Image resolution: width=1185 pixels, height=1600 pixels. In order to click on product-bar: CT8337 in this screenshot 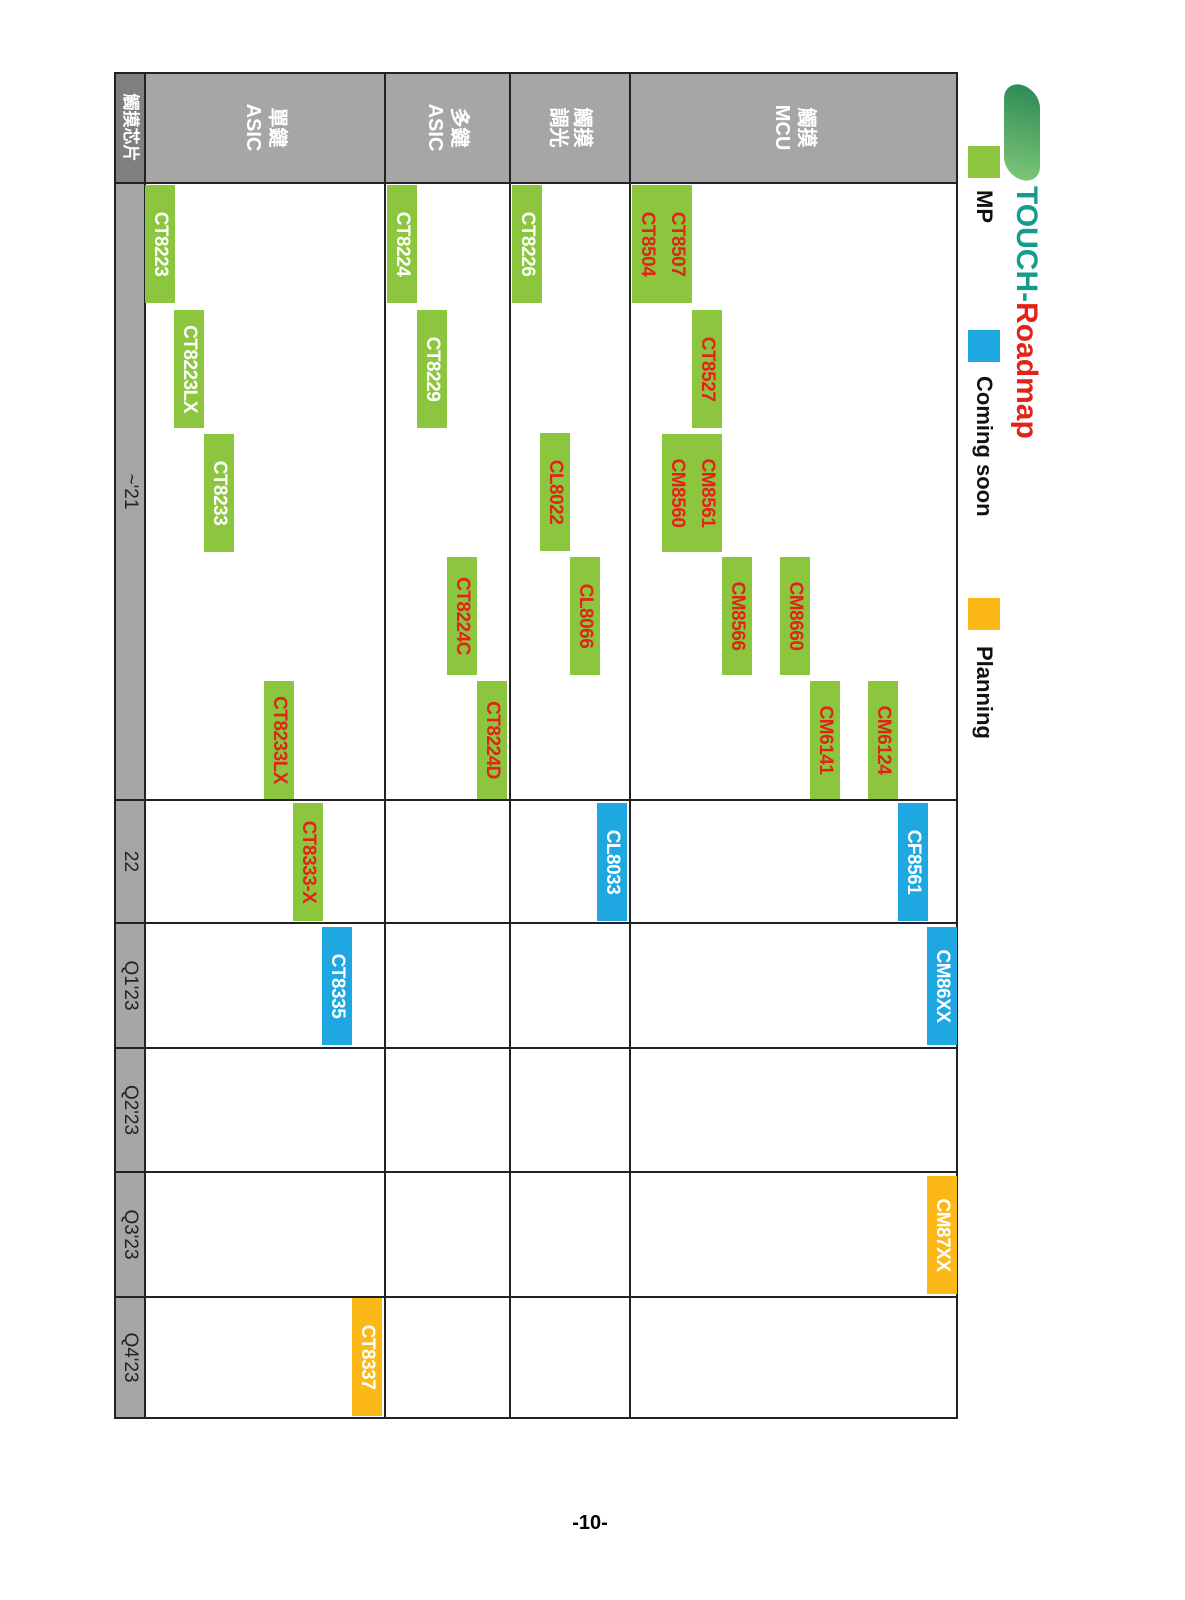, I will do `click(367, 1357)`.